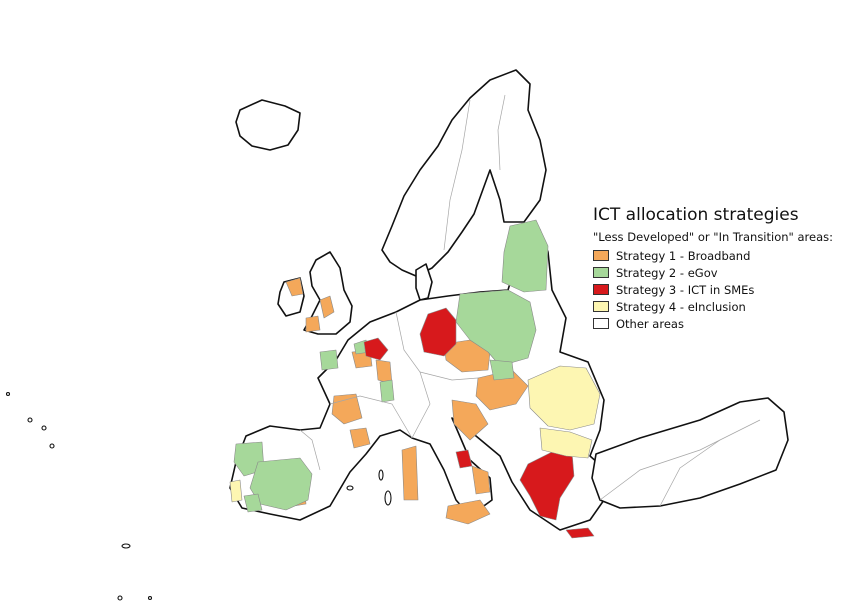  Describe the element at coordinates (424, 282) in the screenshot. I see `denmark` at that location.